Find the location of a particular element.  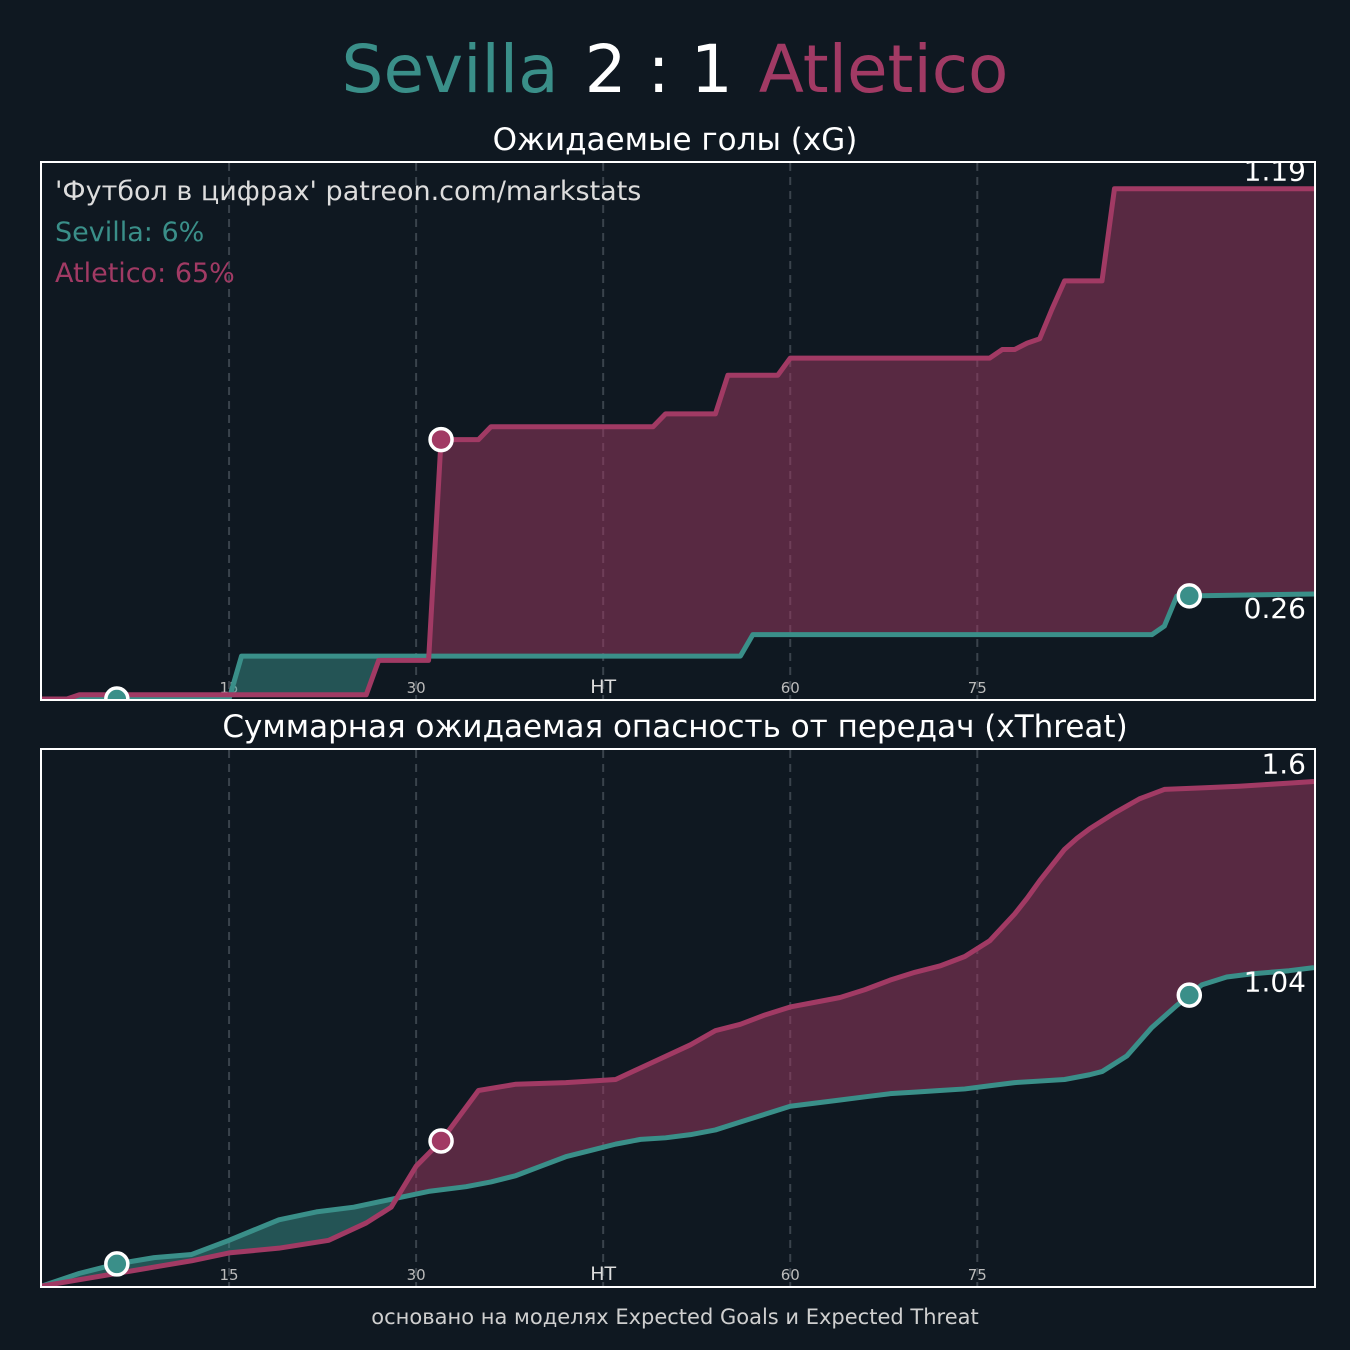

x-tick-label: 15 is located at coordinates (229, 1275).